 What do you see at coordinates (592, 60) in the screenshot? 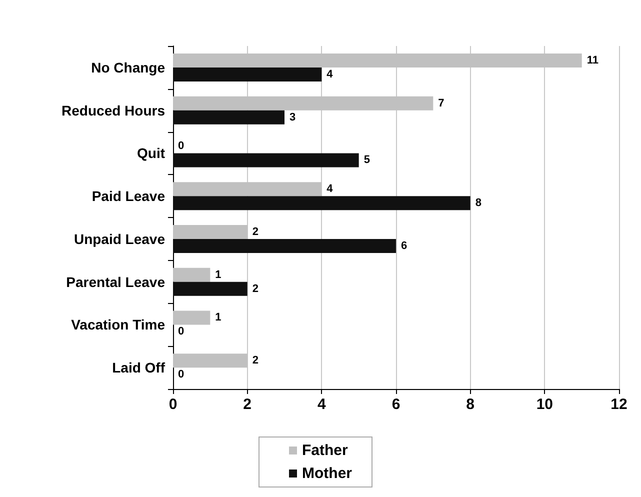
I see `data-label: 11` at bounding box center [592, 60].